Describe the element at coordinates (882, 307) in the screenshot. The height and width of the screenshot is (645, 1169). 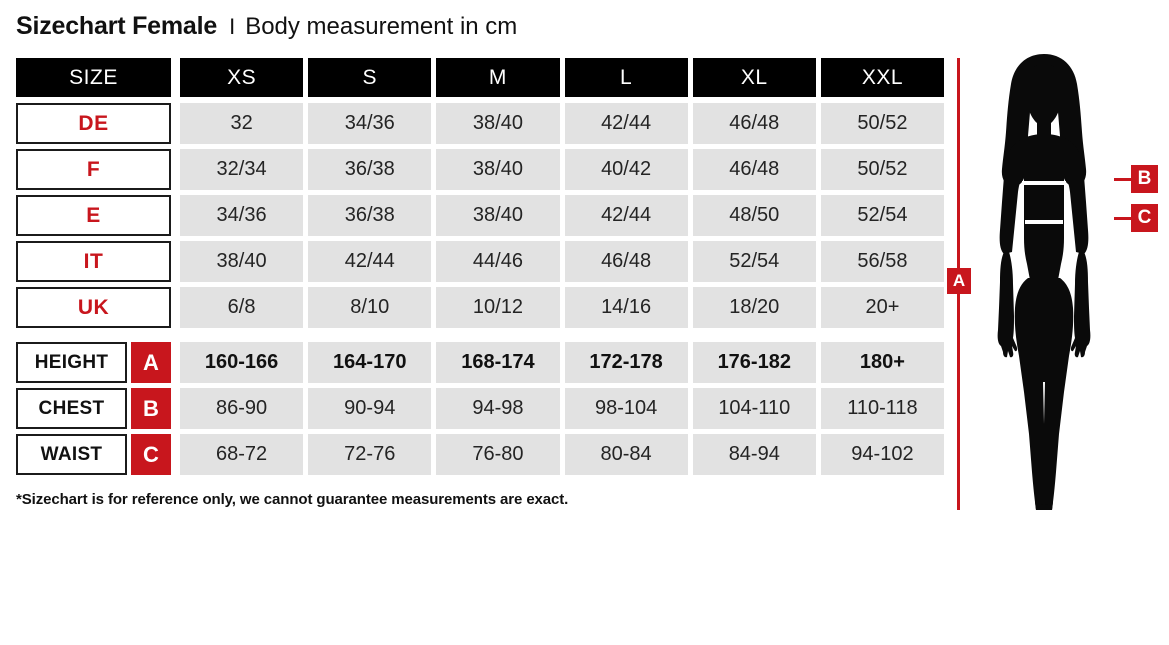
I see `cell-uk-xxl: 20+` at that location.